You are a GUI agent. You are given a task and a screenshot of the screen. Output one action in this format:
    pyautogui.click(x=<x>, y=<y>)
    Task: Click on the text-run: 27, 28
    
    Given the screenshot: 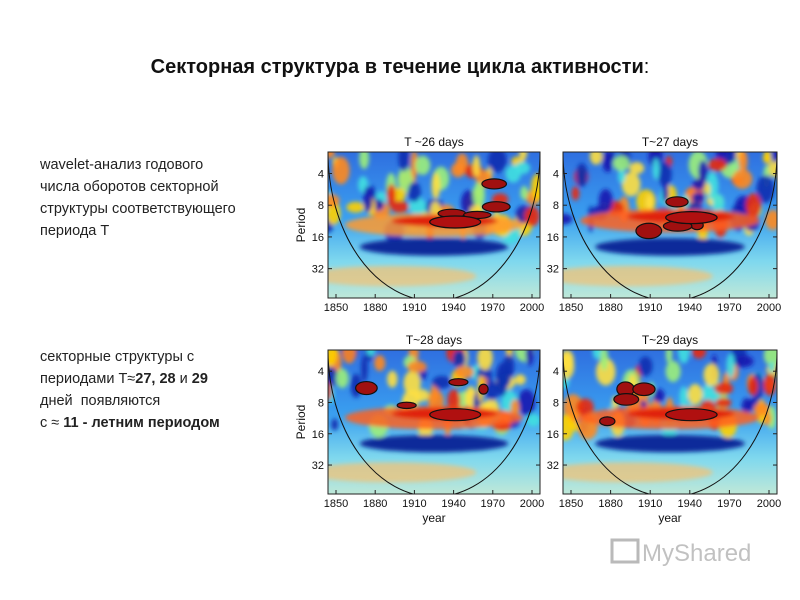 What is the action you would take?
    pyautogui.click(x=155, y=379)
    